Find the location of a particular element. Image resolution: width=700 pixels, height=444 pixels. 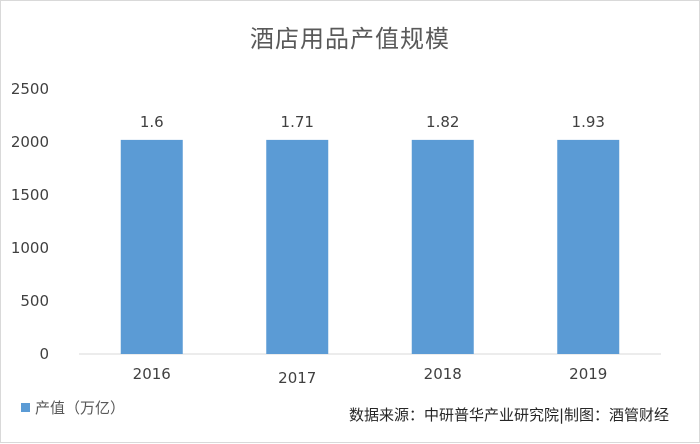

data-label-2018: 1.82 is located at coordinates (442, 122).